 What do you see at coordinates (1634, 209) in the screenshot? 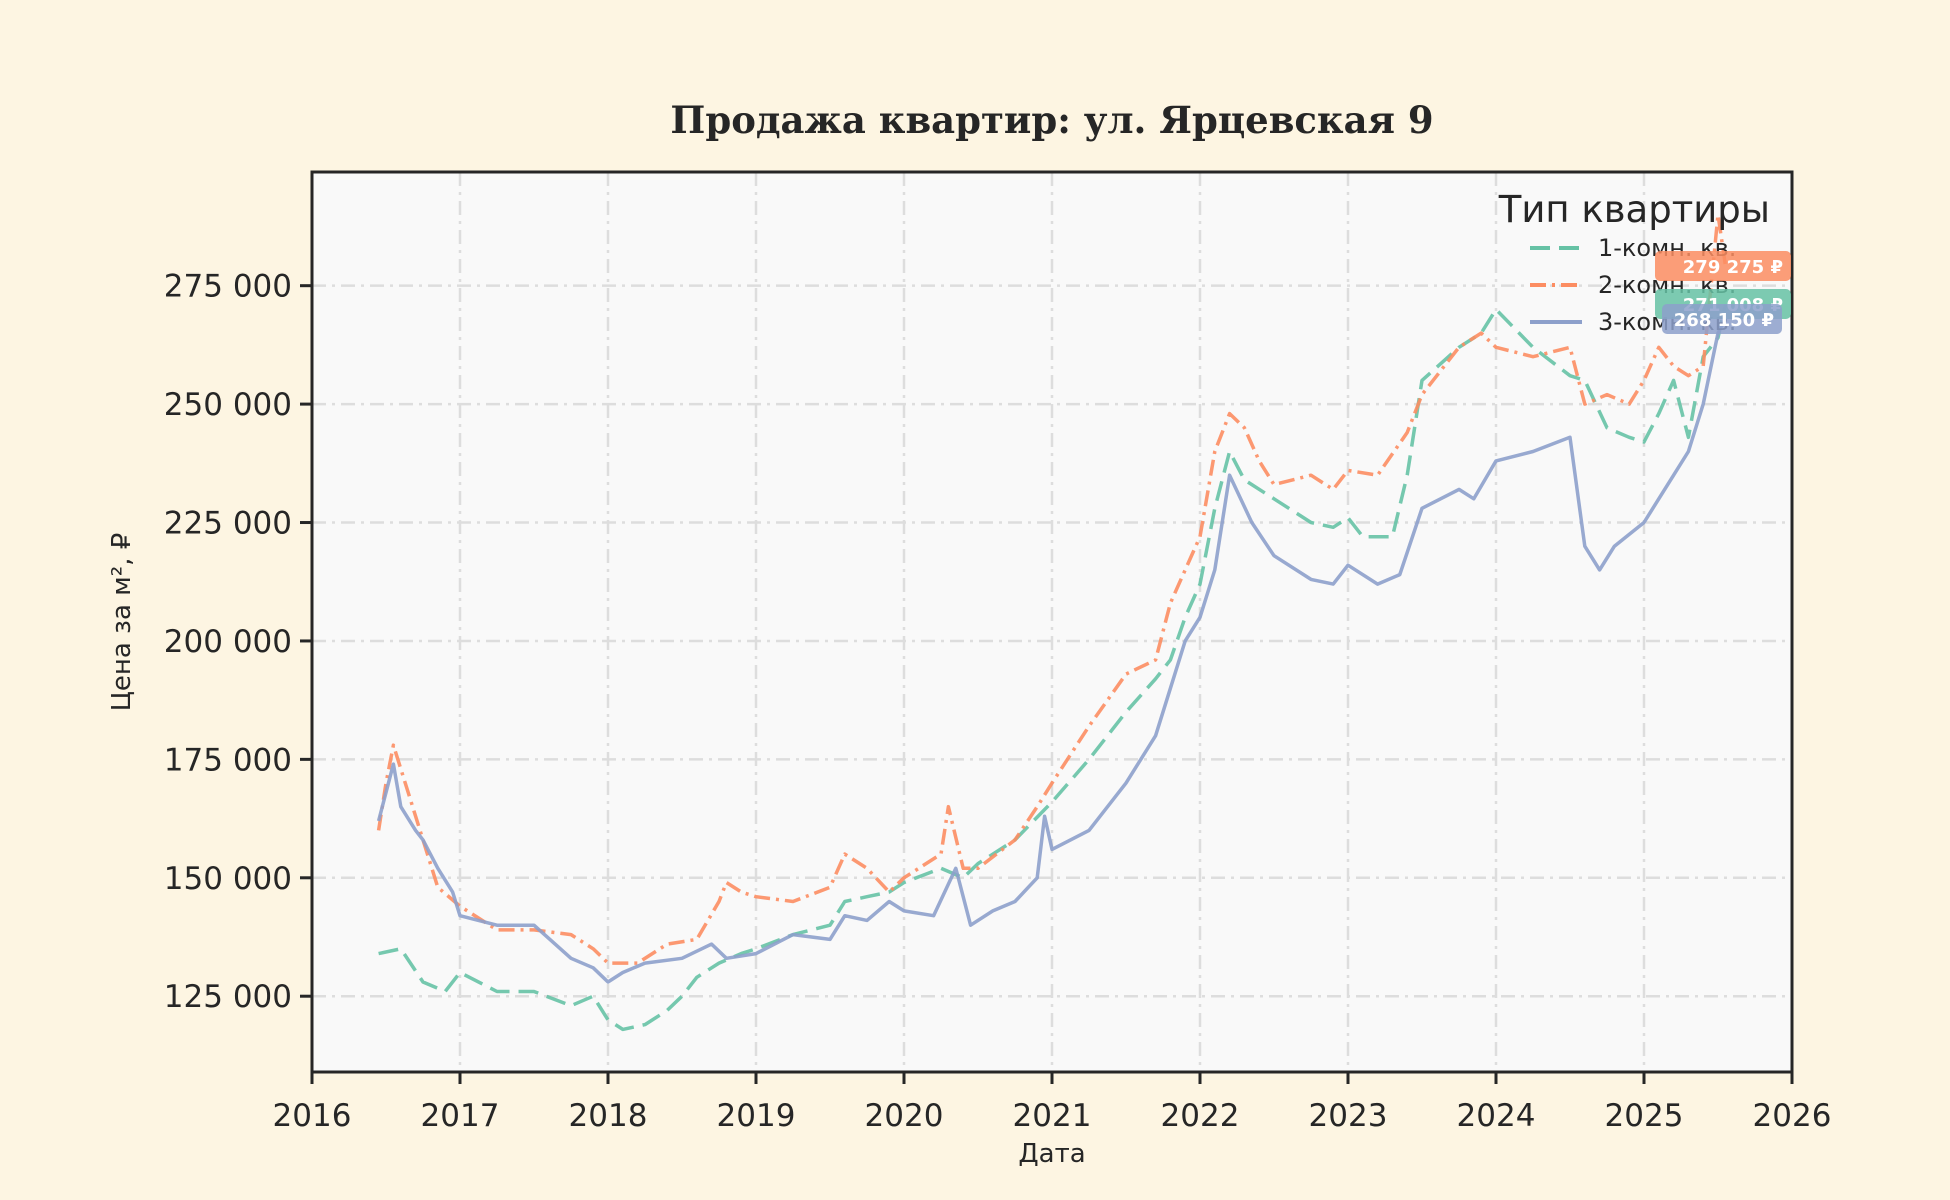
I see `legend-title: Тип квартиры` at bounding box center [1634, 209].